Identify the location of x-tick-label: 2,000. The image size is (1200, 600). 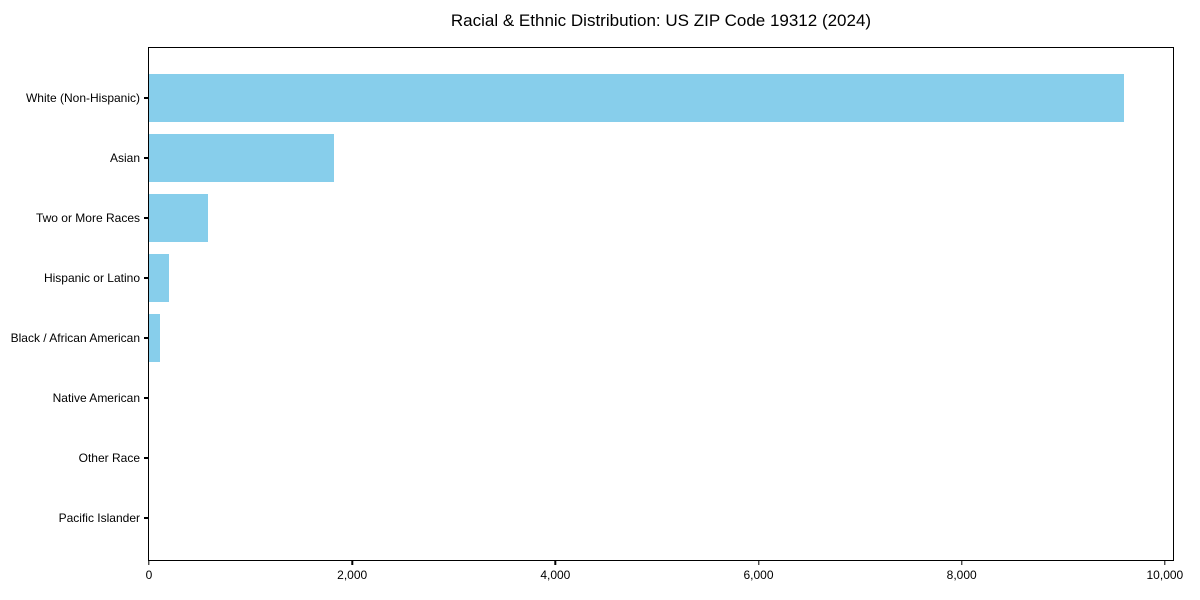
(352, 575).